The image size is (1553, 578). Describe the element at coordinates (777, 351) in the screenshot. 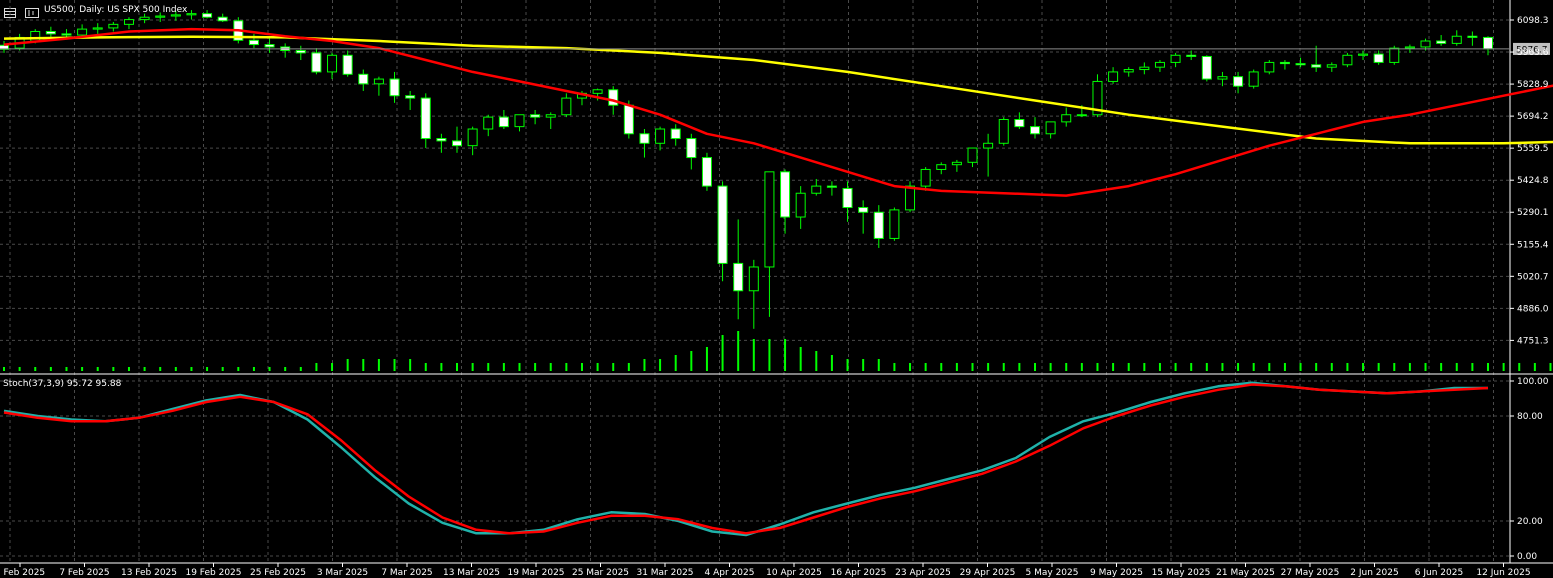

I see `volume-bars` at that location.